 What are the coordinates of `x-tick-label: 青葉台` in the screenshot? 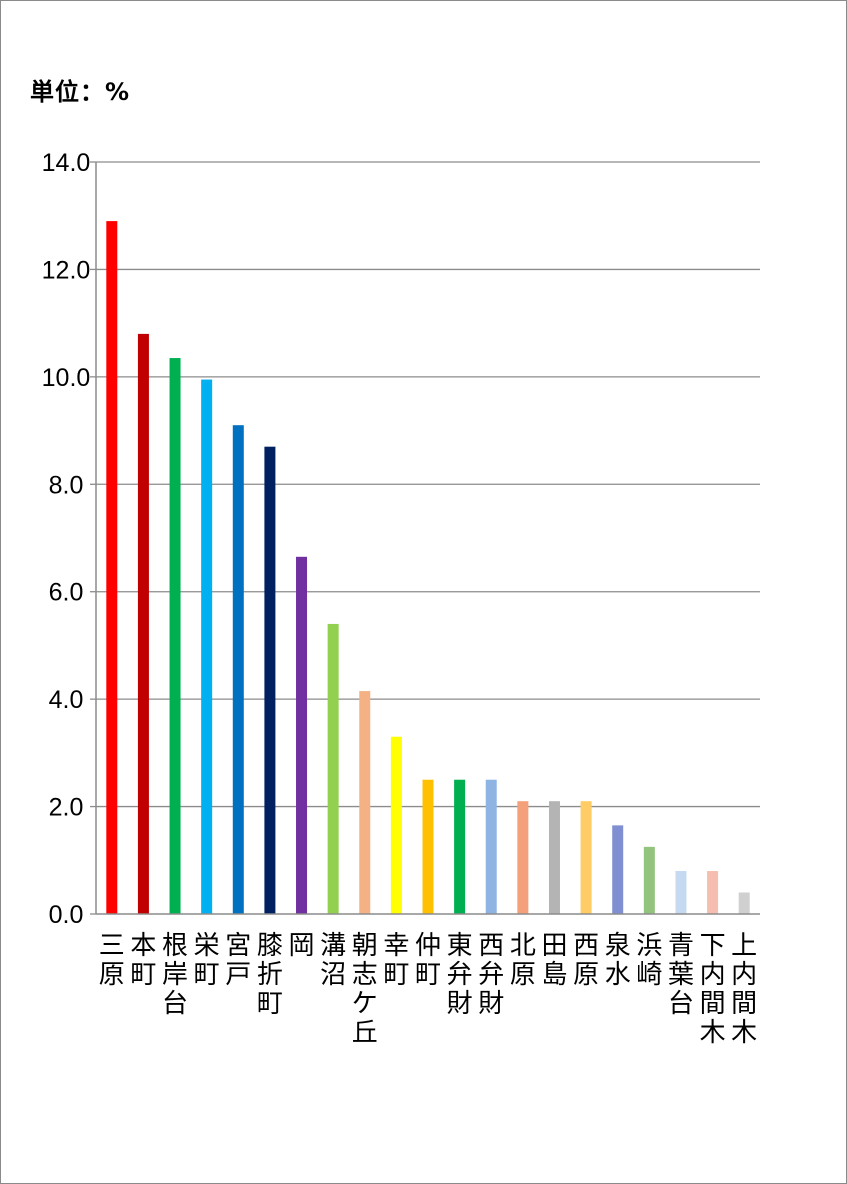 It's located at (681, 975).